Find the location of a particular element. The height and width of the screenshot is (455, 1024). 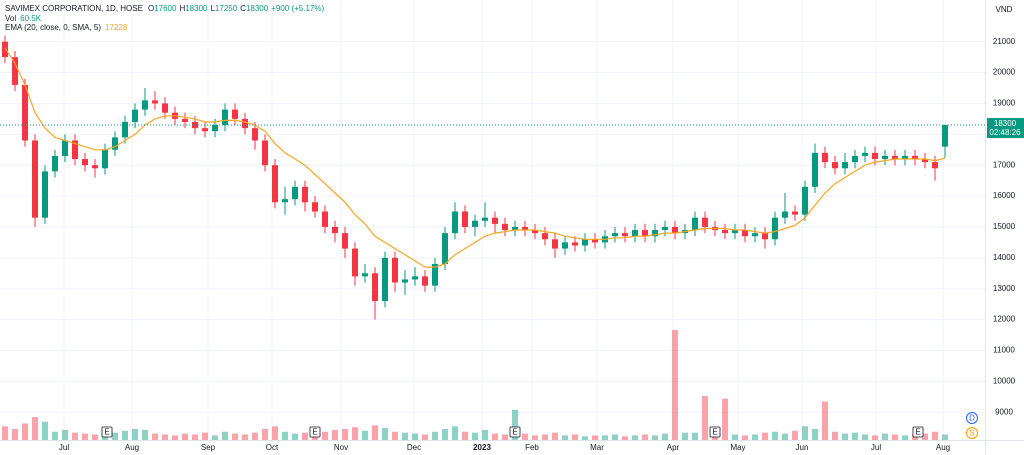

y-tick-label: 12000 is located at coordinates (1004, 319).